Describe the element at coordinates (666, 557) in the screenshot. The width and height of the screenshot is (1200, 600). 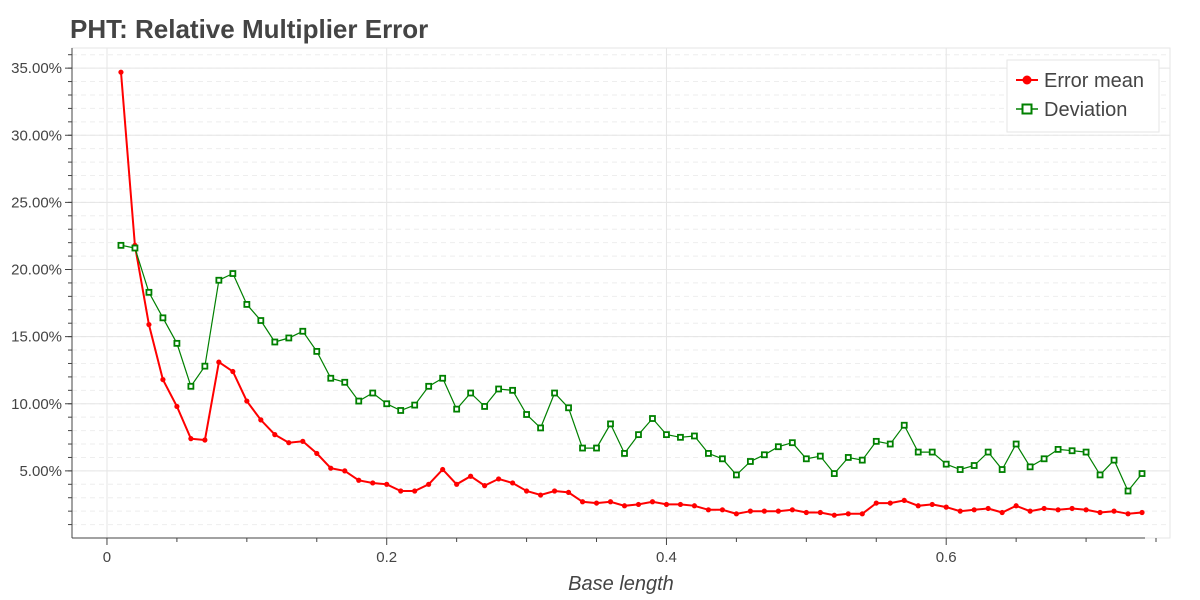
I see `x-tick-label: 0.4` at that location.